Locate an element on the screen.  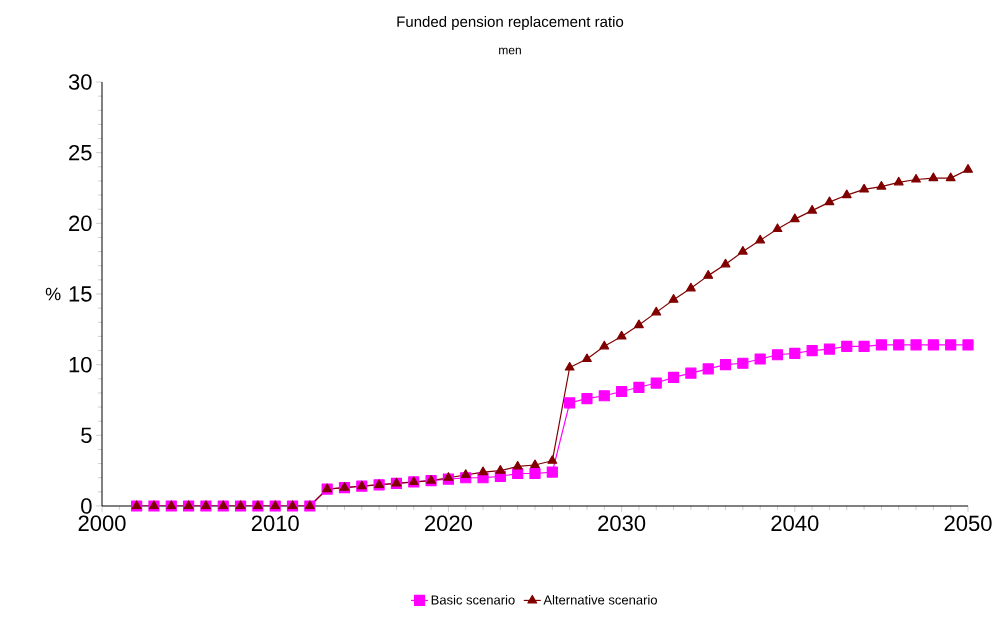
y-axis-title: % is located at coordinates (53, 294).